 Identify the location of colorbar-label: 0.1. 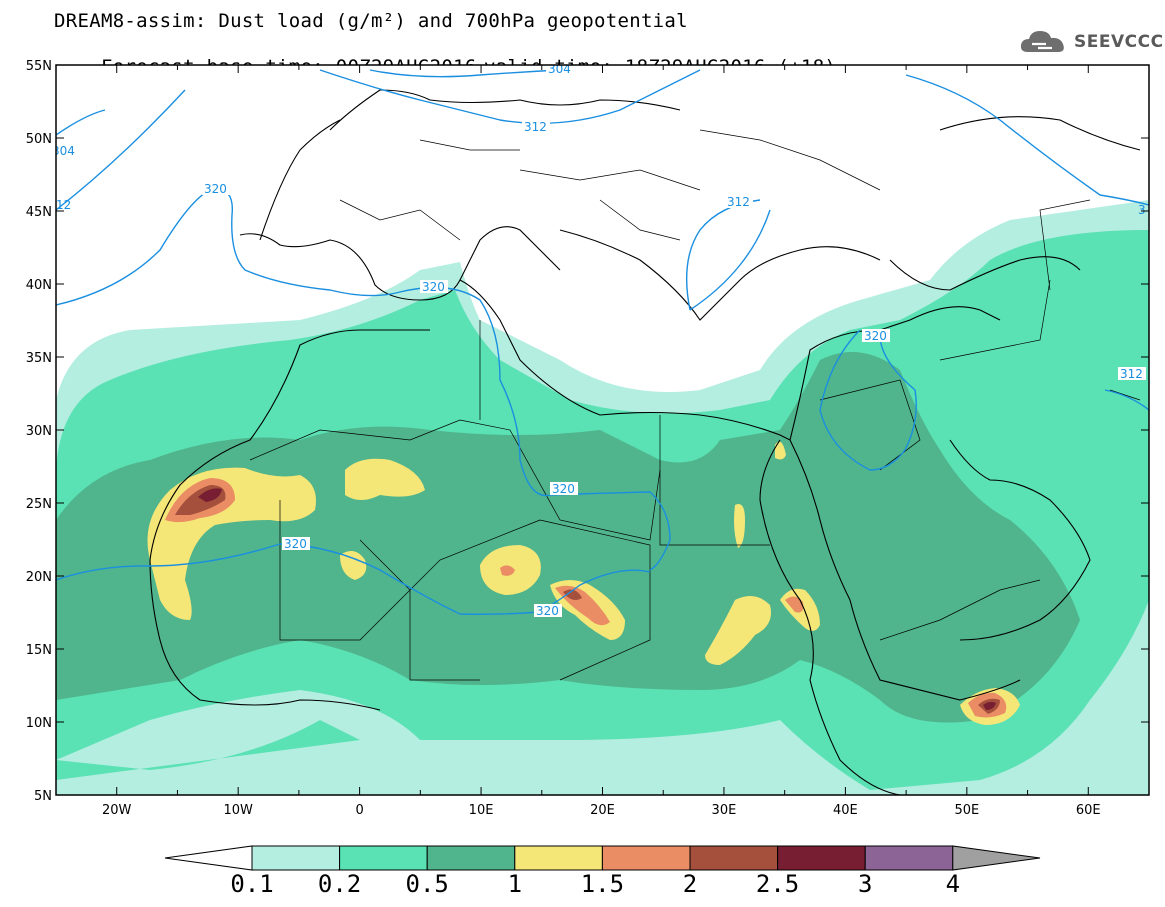
(251, 884).